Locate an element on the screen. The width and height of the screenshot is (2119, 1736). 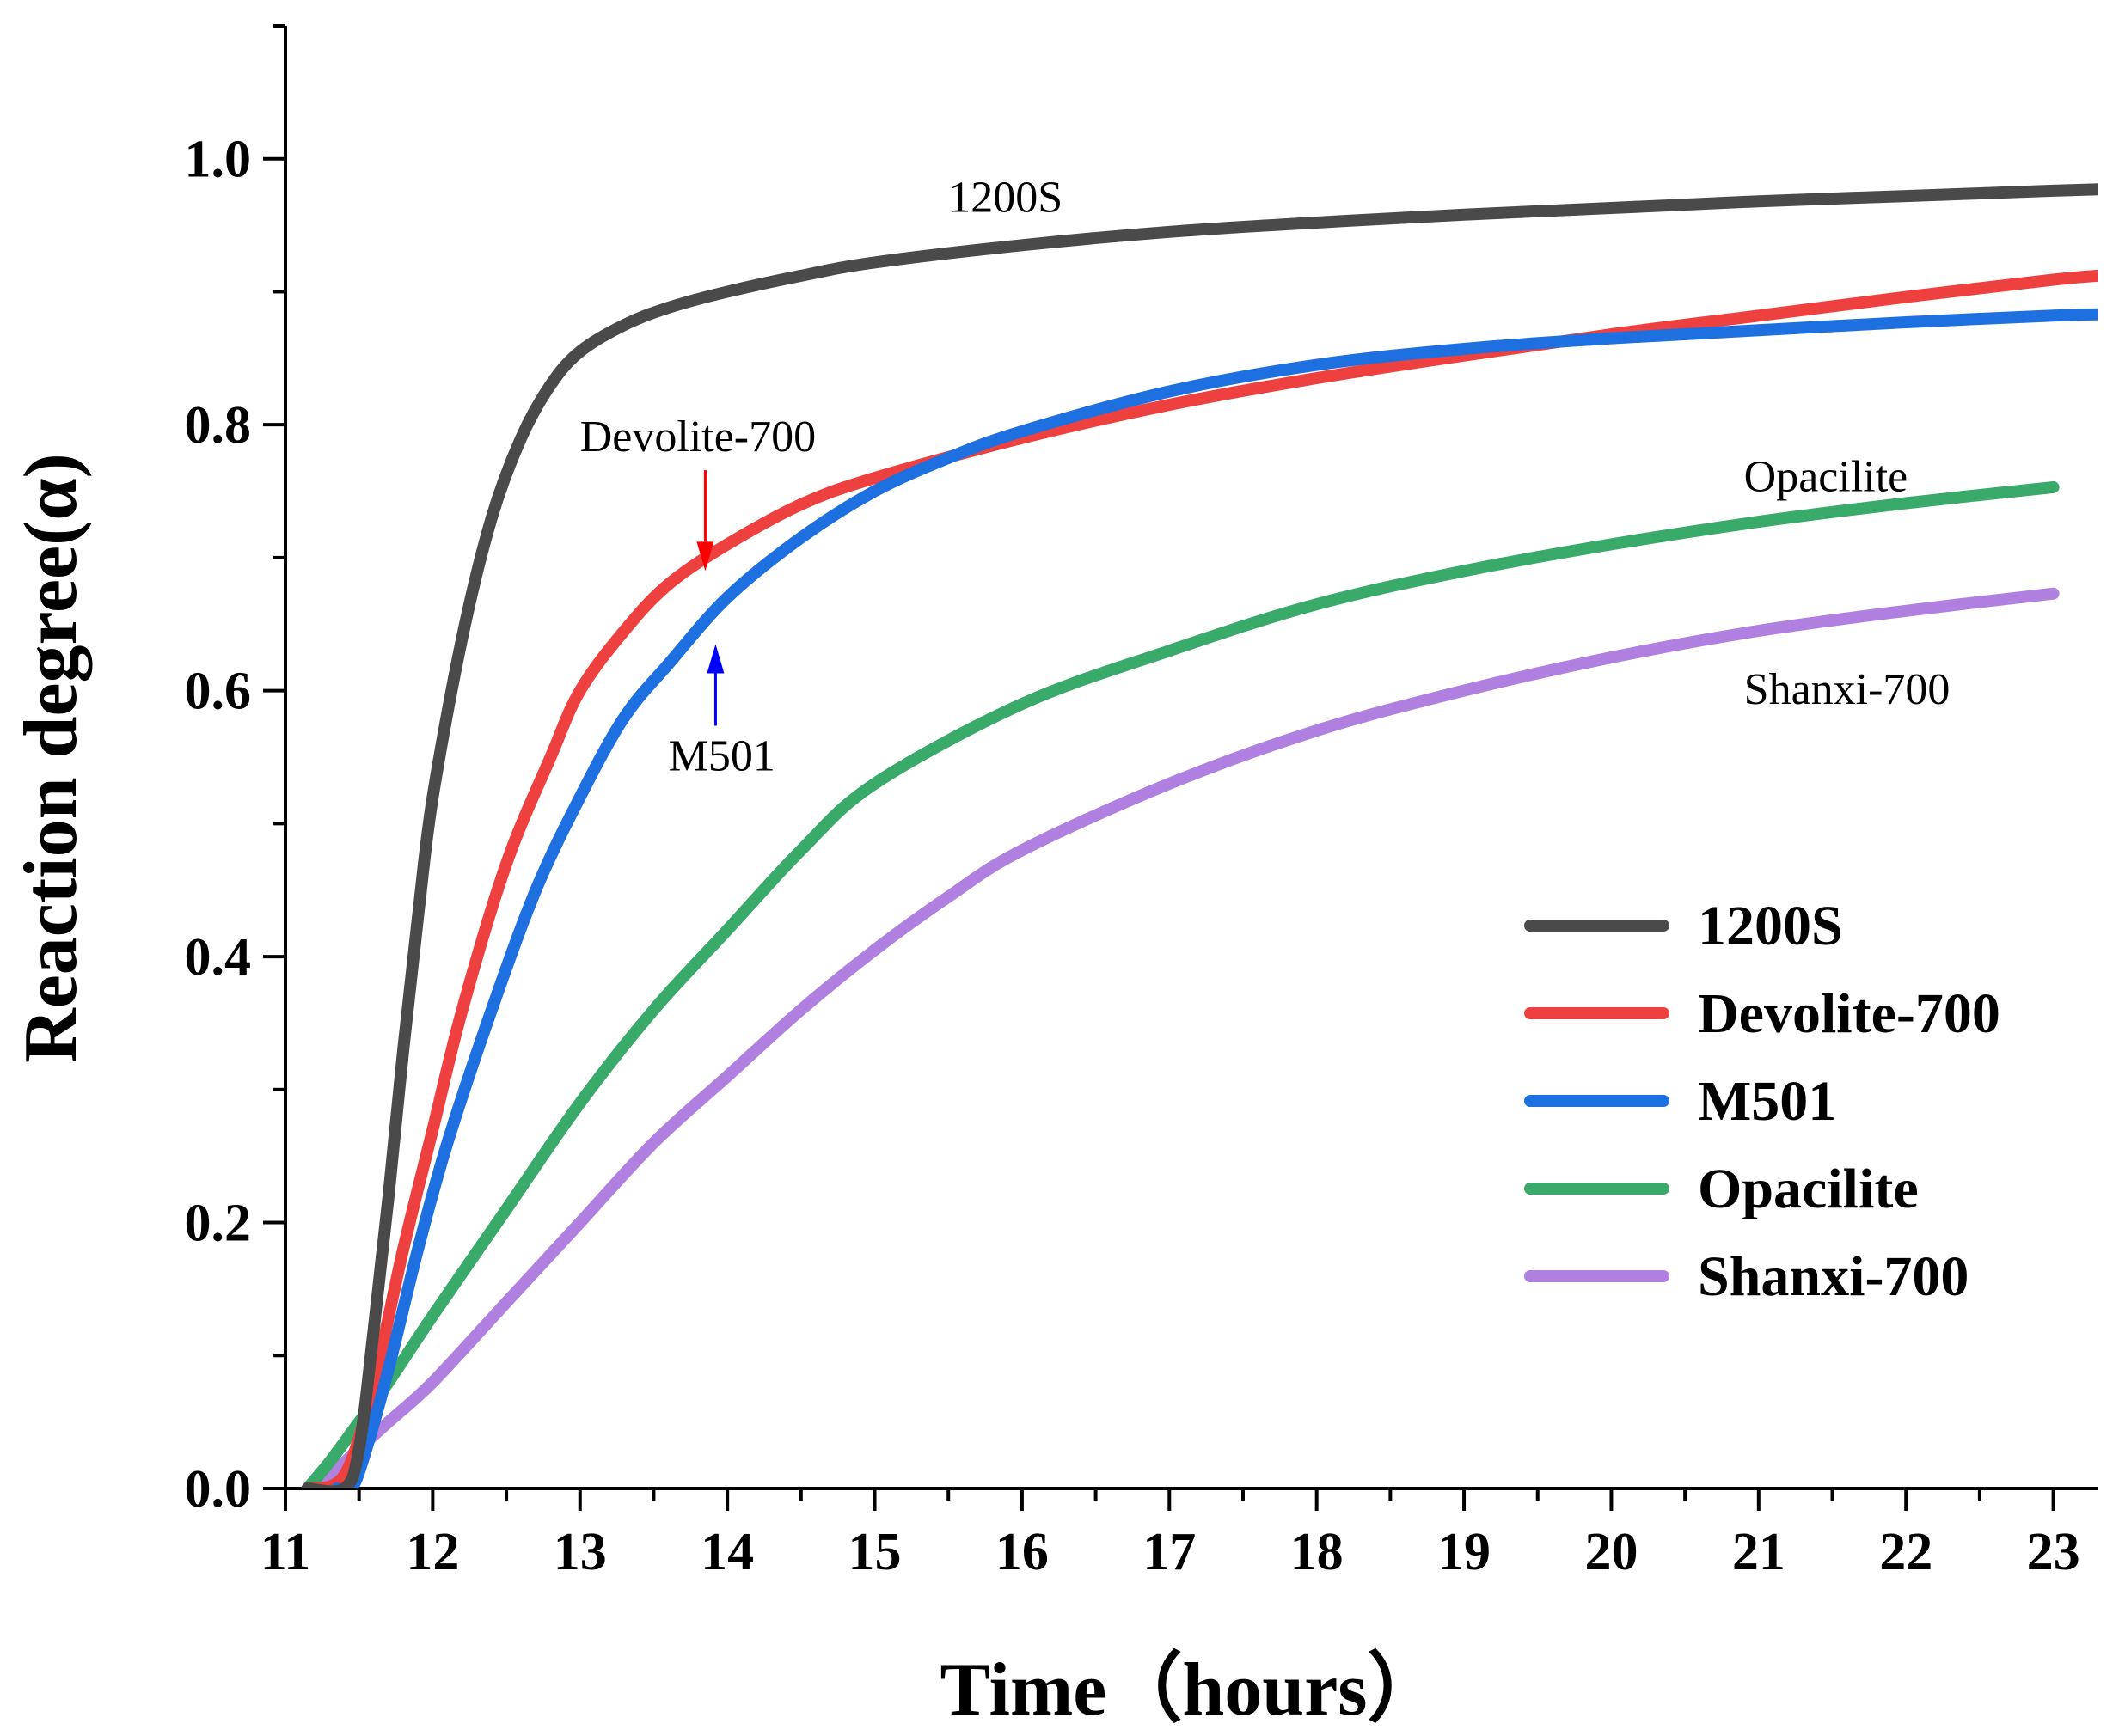
legend-label: 1200S is located at coordinates (1770, 926).